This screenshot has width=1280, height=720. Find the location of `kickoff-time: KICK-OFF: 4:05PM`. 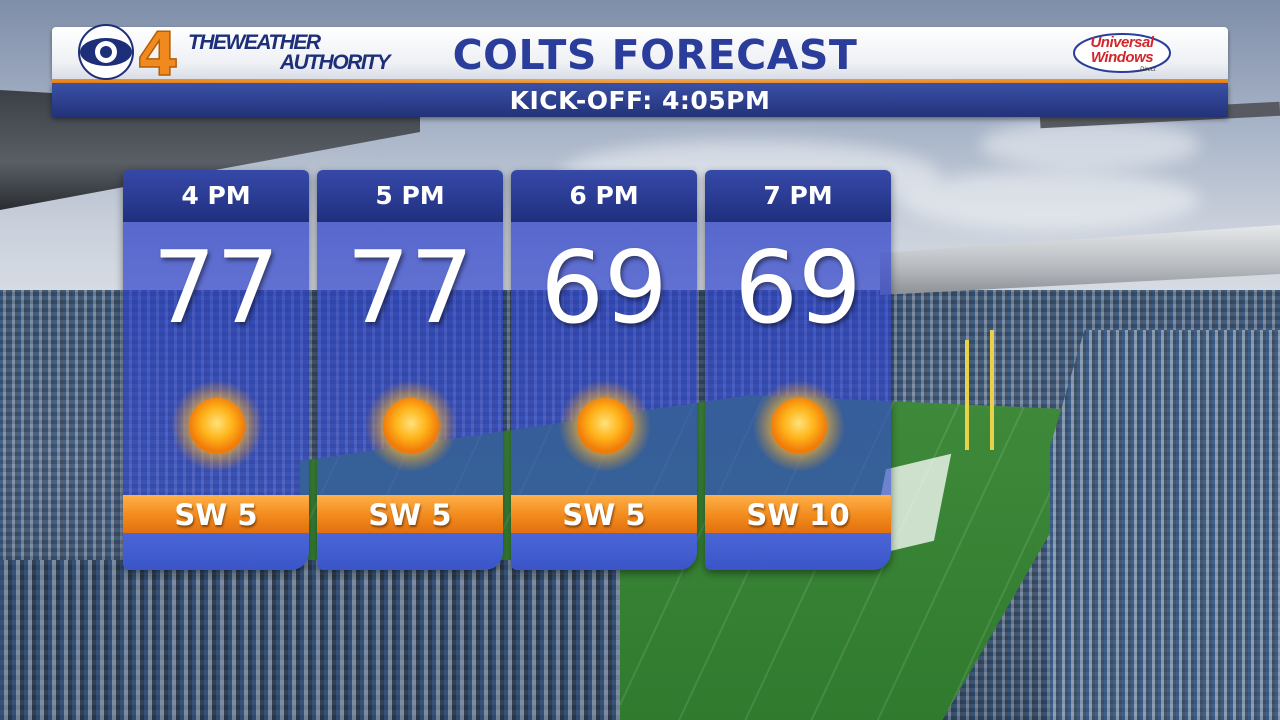

kickoff-time: KICK-OFF: 4:05PM is located at coordinates (640, 100).